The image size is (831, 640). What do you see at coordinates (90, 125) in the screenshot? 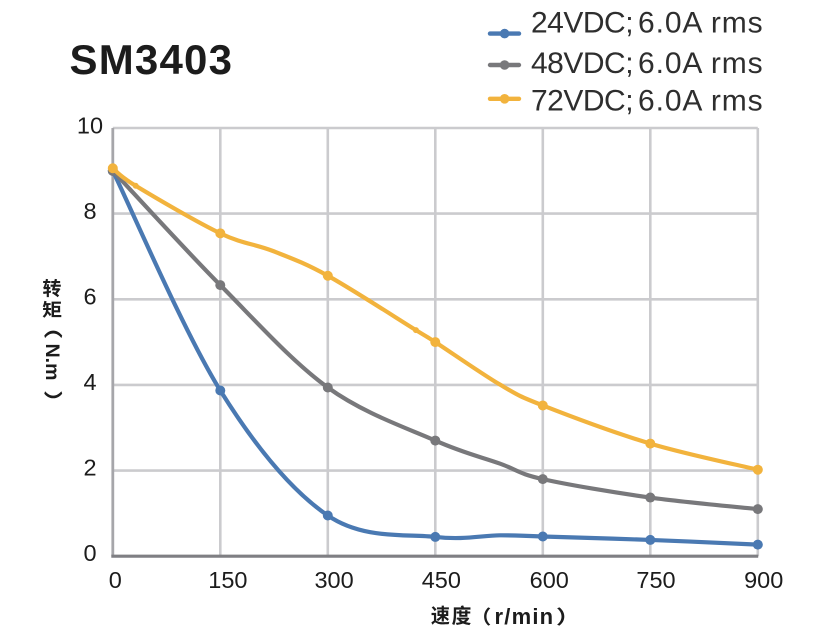
I see `svg-text: 10` at bounding box center [90, 125].